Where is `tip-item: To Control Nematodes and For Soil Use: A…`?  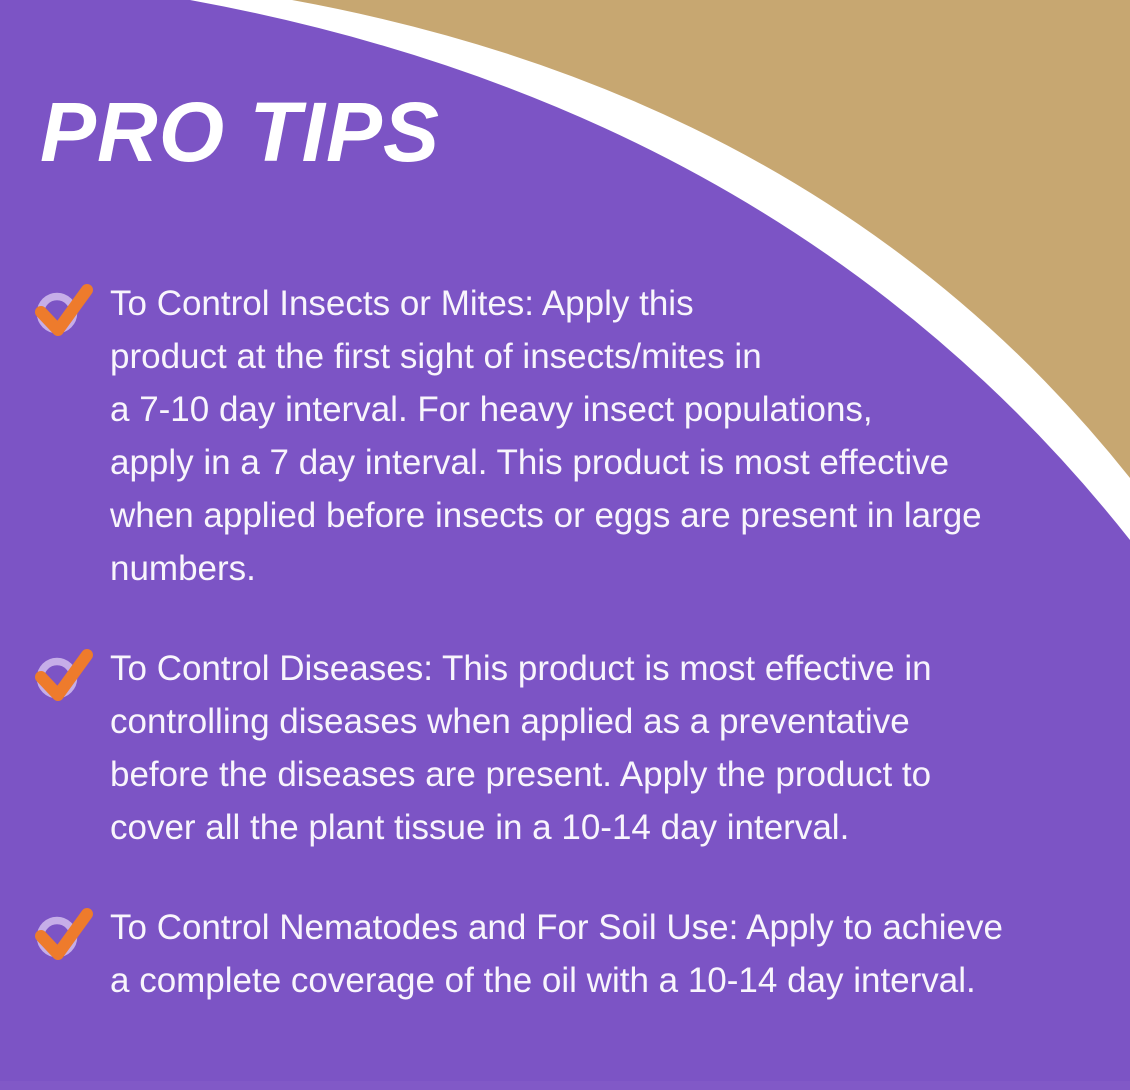 tip-item: To Control Nematodes and For Soil Use: A… is located at coordinates (551, 954).